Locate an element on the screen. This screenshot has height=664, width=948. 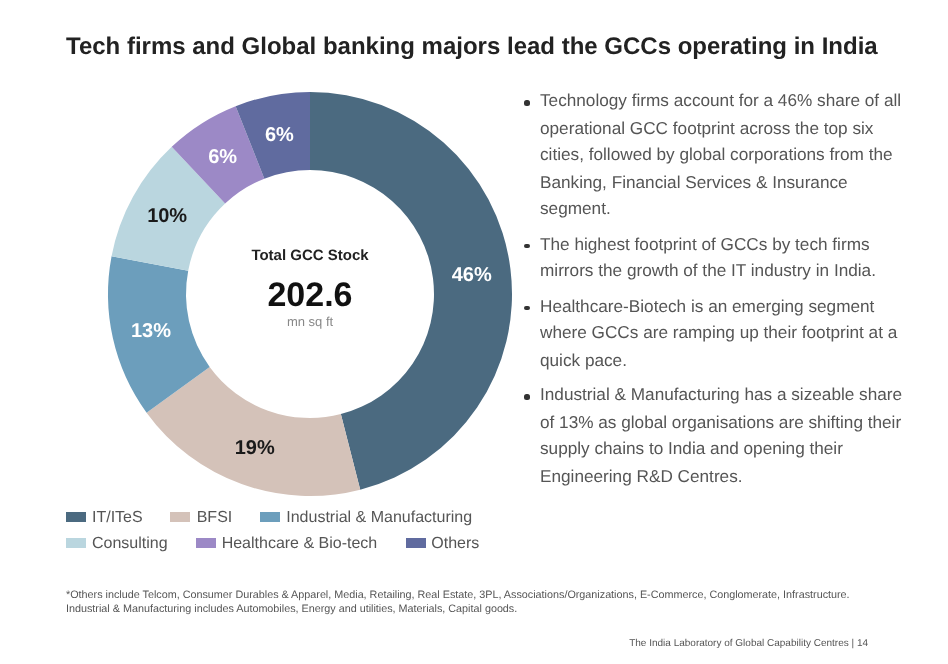
legend-label: IT/ITeS is located at coordinates (117, 517).